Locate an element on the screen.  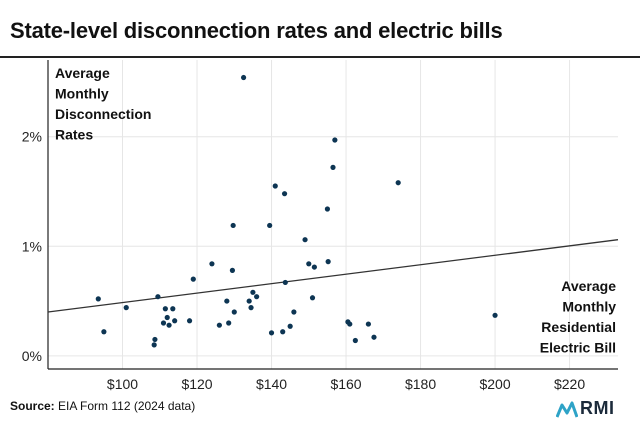
x-tick-label: $100 is located at coordinates (122, 384).